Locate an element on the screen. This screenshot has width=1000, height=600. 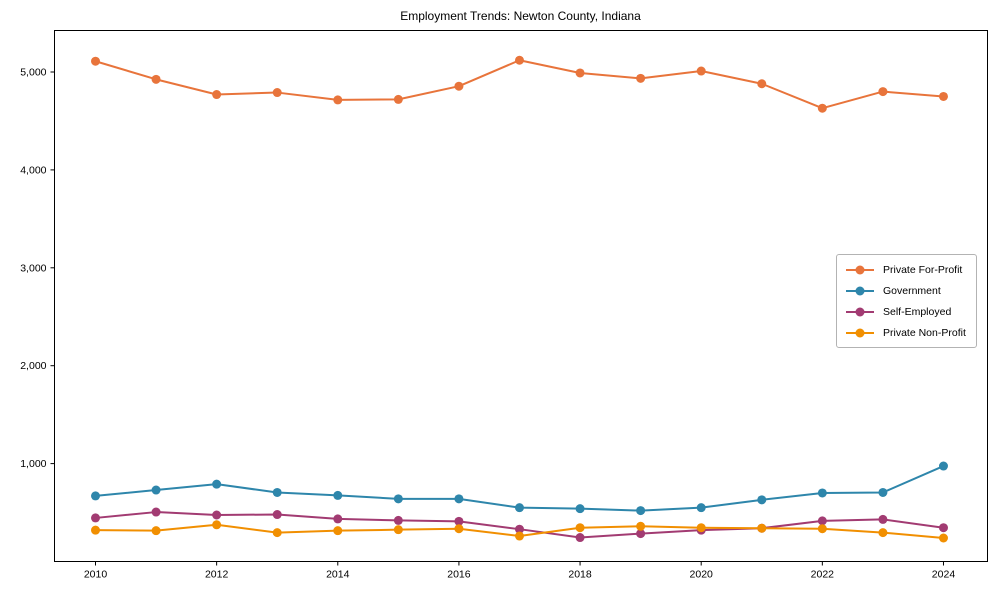
legend-item-self-employed: Self-Employed is located at coordinates (905, 311).